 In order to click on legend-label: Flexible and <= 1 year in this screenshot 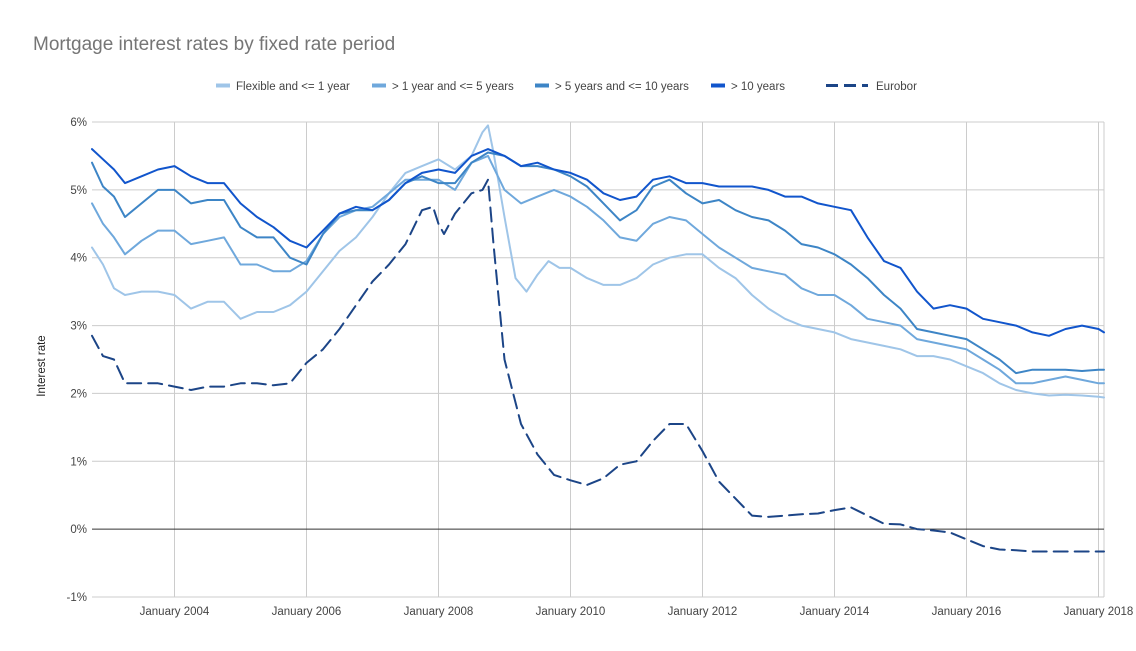, I will do `click(293, 87)`.